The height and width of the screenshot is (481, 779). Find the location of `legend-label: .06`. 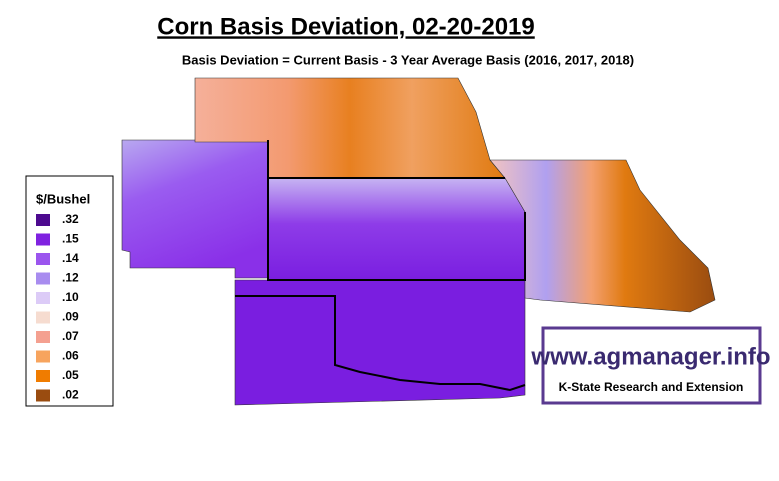

legend-label: .06 is located at coordinates (70, 356).